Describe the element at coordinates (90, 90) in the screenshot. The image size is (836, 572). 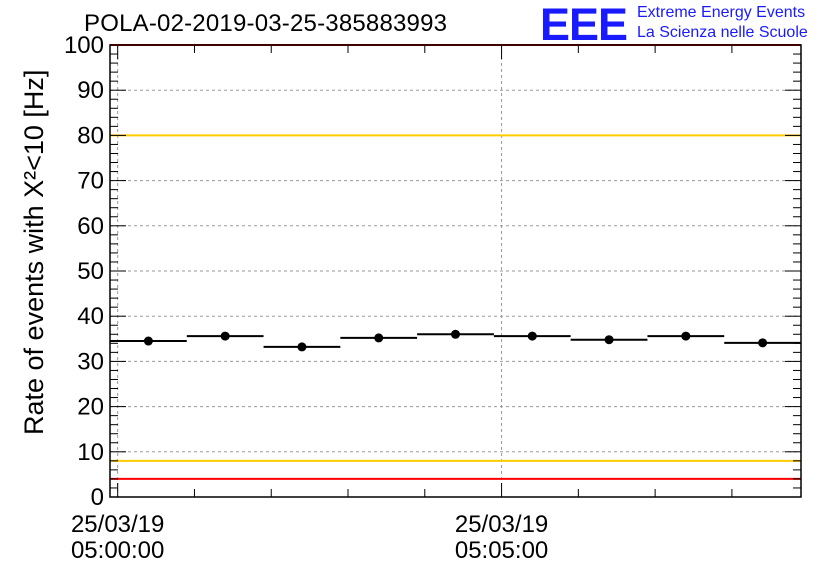
I see `y-tick-label: 90` at that location.